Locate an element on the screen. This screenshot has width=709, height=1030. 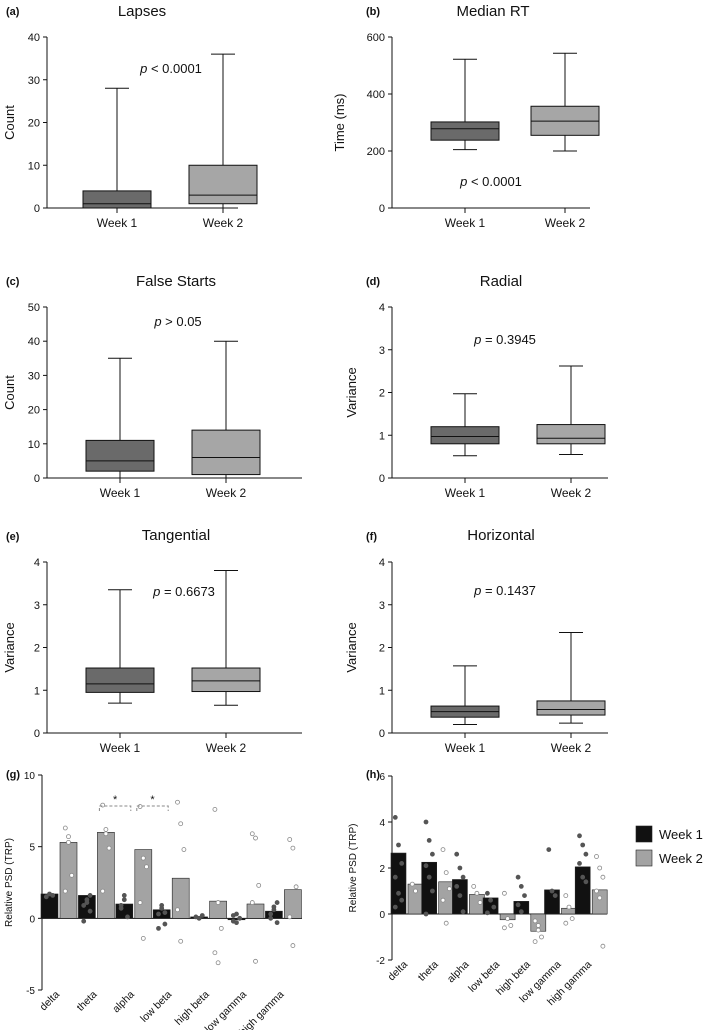
significance-bracket is located at coordinates (115, 808).